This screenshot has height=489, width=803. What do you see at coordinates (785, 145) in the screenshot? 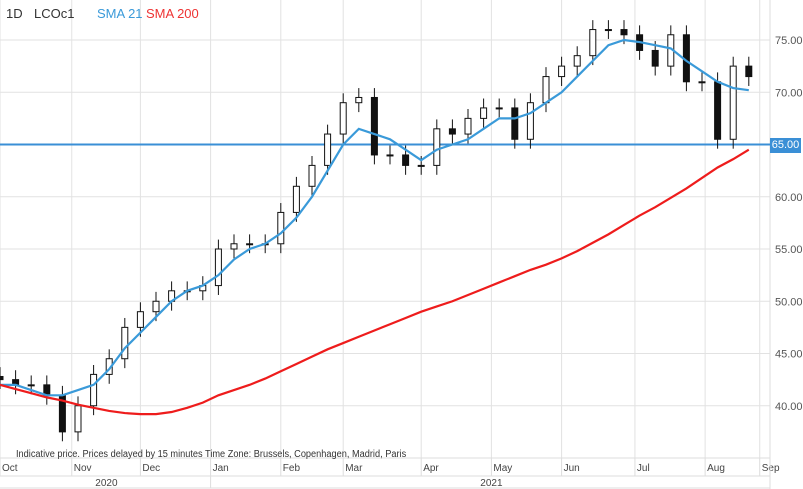
I see `hline-price-badge: 65.00` at bounding box center [785, 145].